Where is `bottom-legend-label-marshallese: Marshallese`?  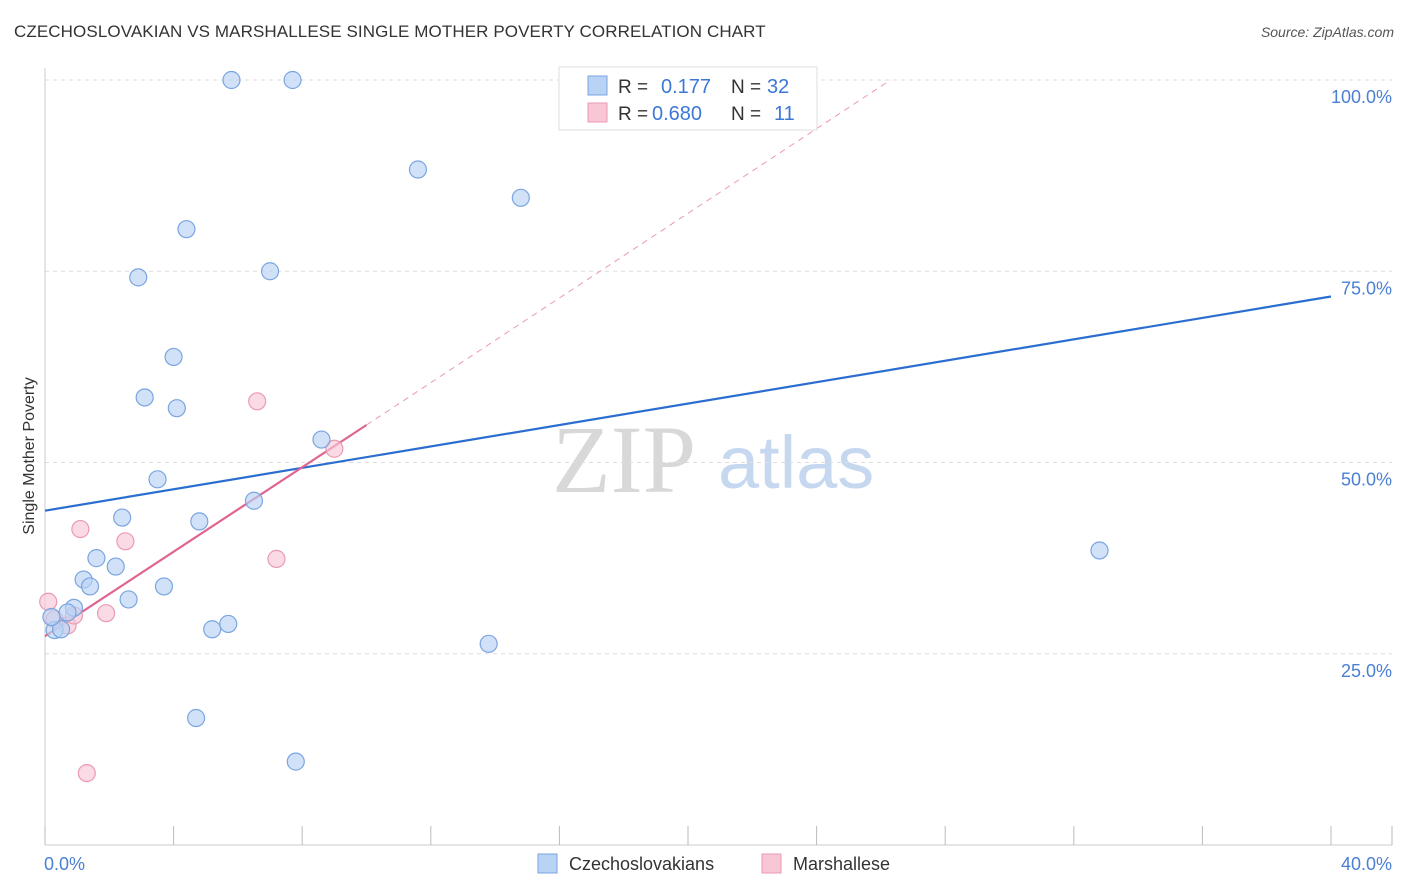 bottom-legend-label-marshallese: Marshallese is located at coordinates (841, 864).